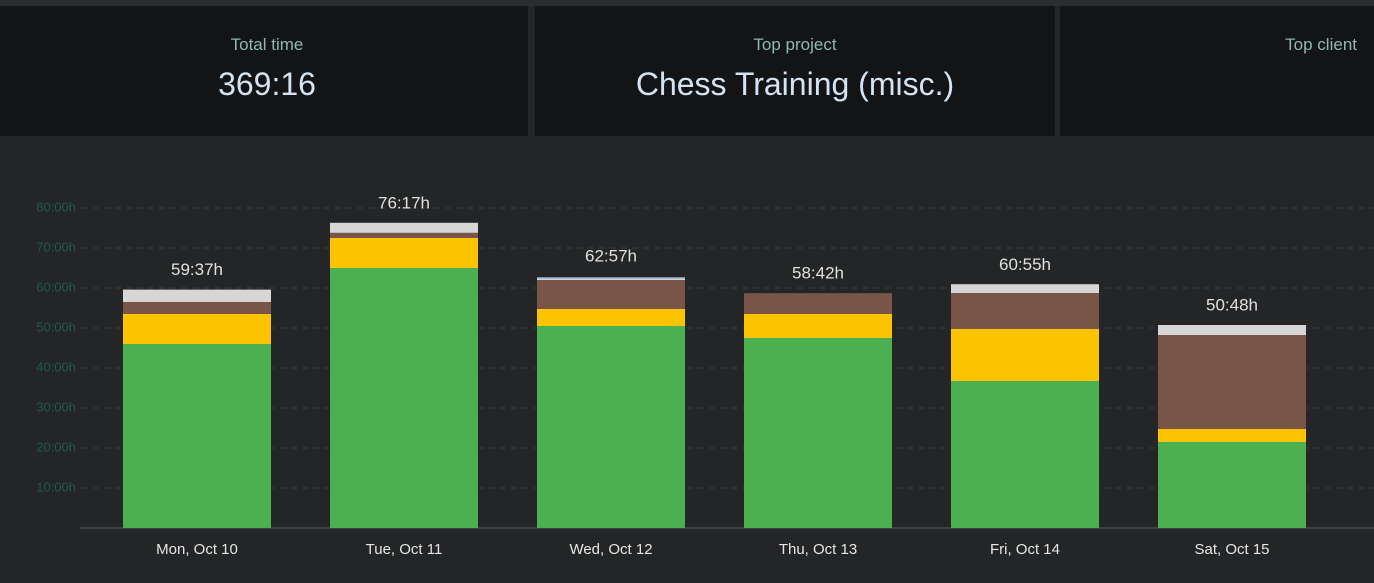 This screenshot has height=583, width=1374. I want to click on total-label: 62:57h, so click(611, 256).